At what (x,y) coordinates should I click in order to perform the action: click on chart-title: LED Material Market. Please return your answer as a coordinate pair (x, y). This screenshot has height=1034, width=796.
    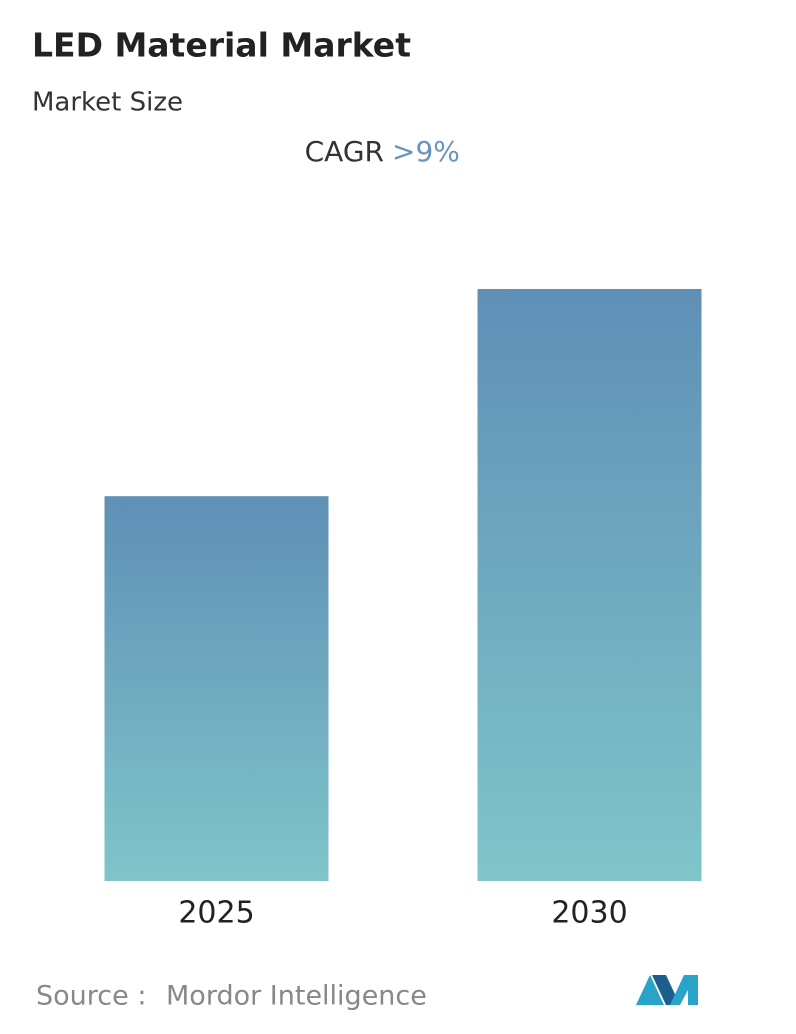
    Looking at the image, I should click on (221, 45).